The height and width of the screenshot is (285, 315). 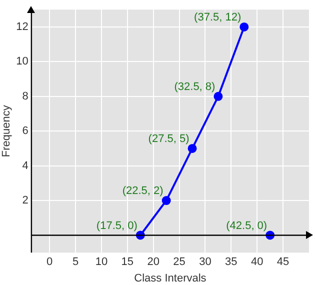 I want to click on y-tick-label: 10, so click(x=22, y=62).